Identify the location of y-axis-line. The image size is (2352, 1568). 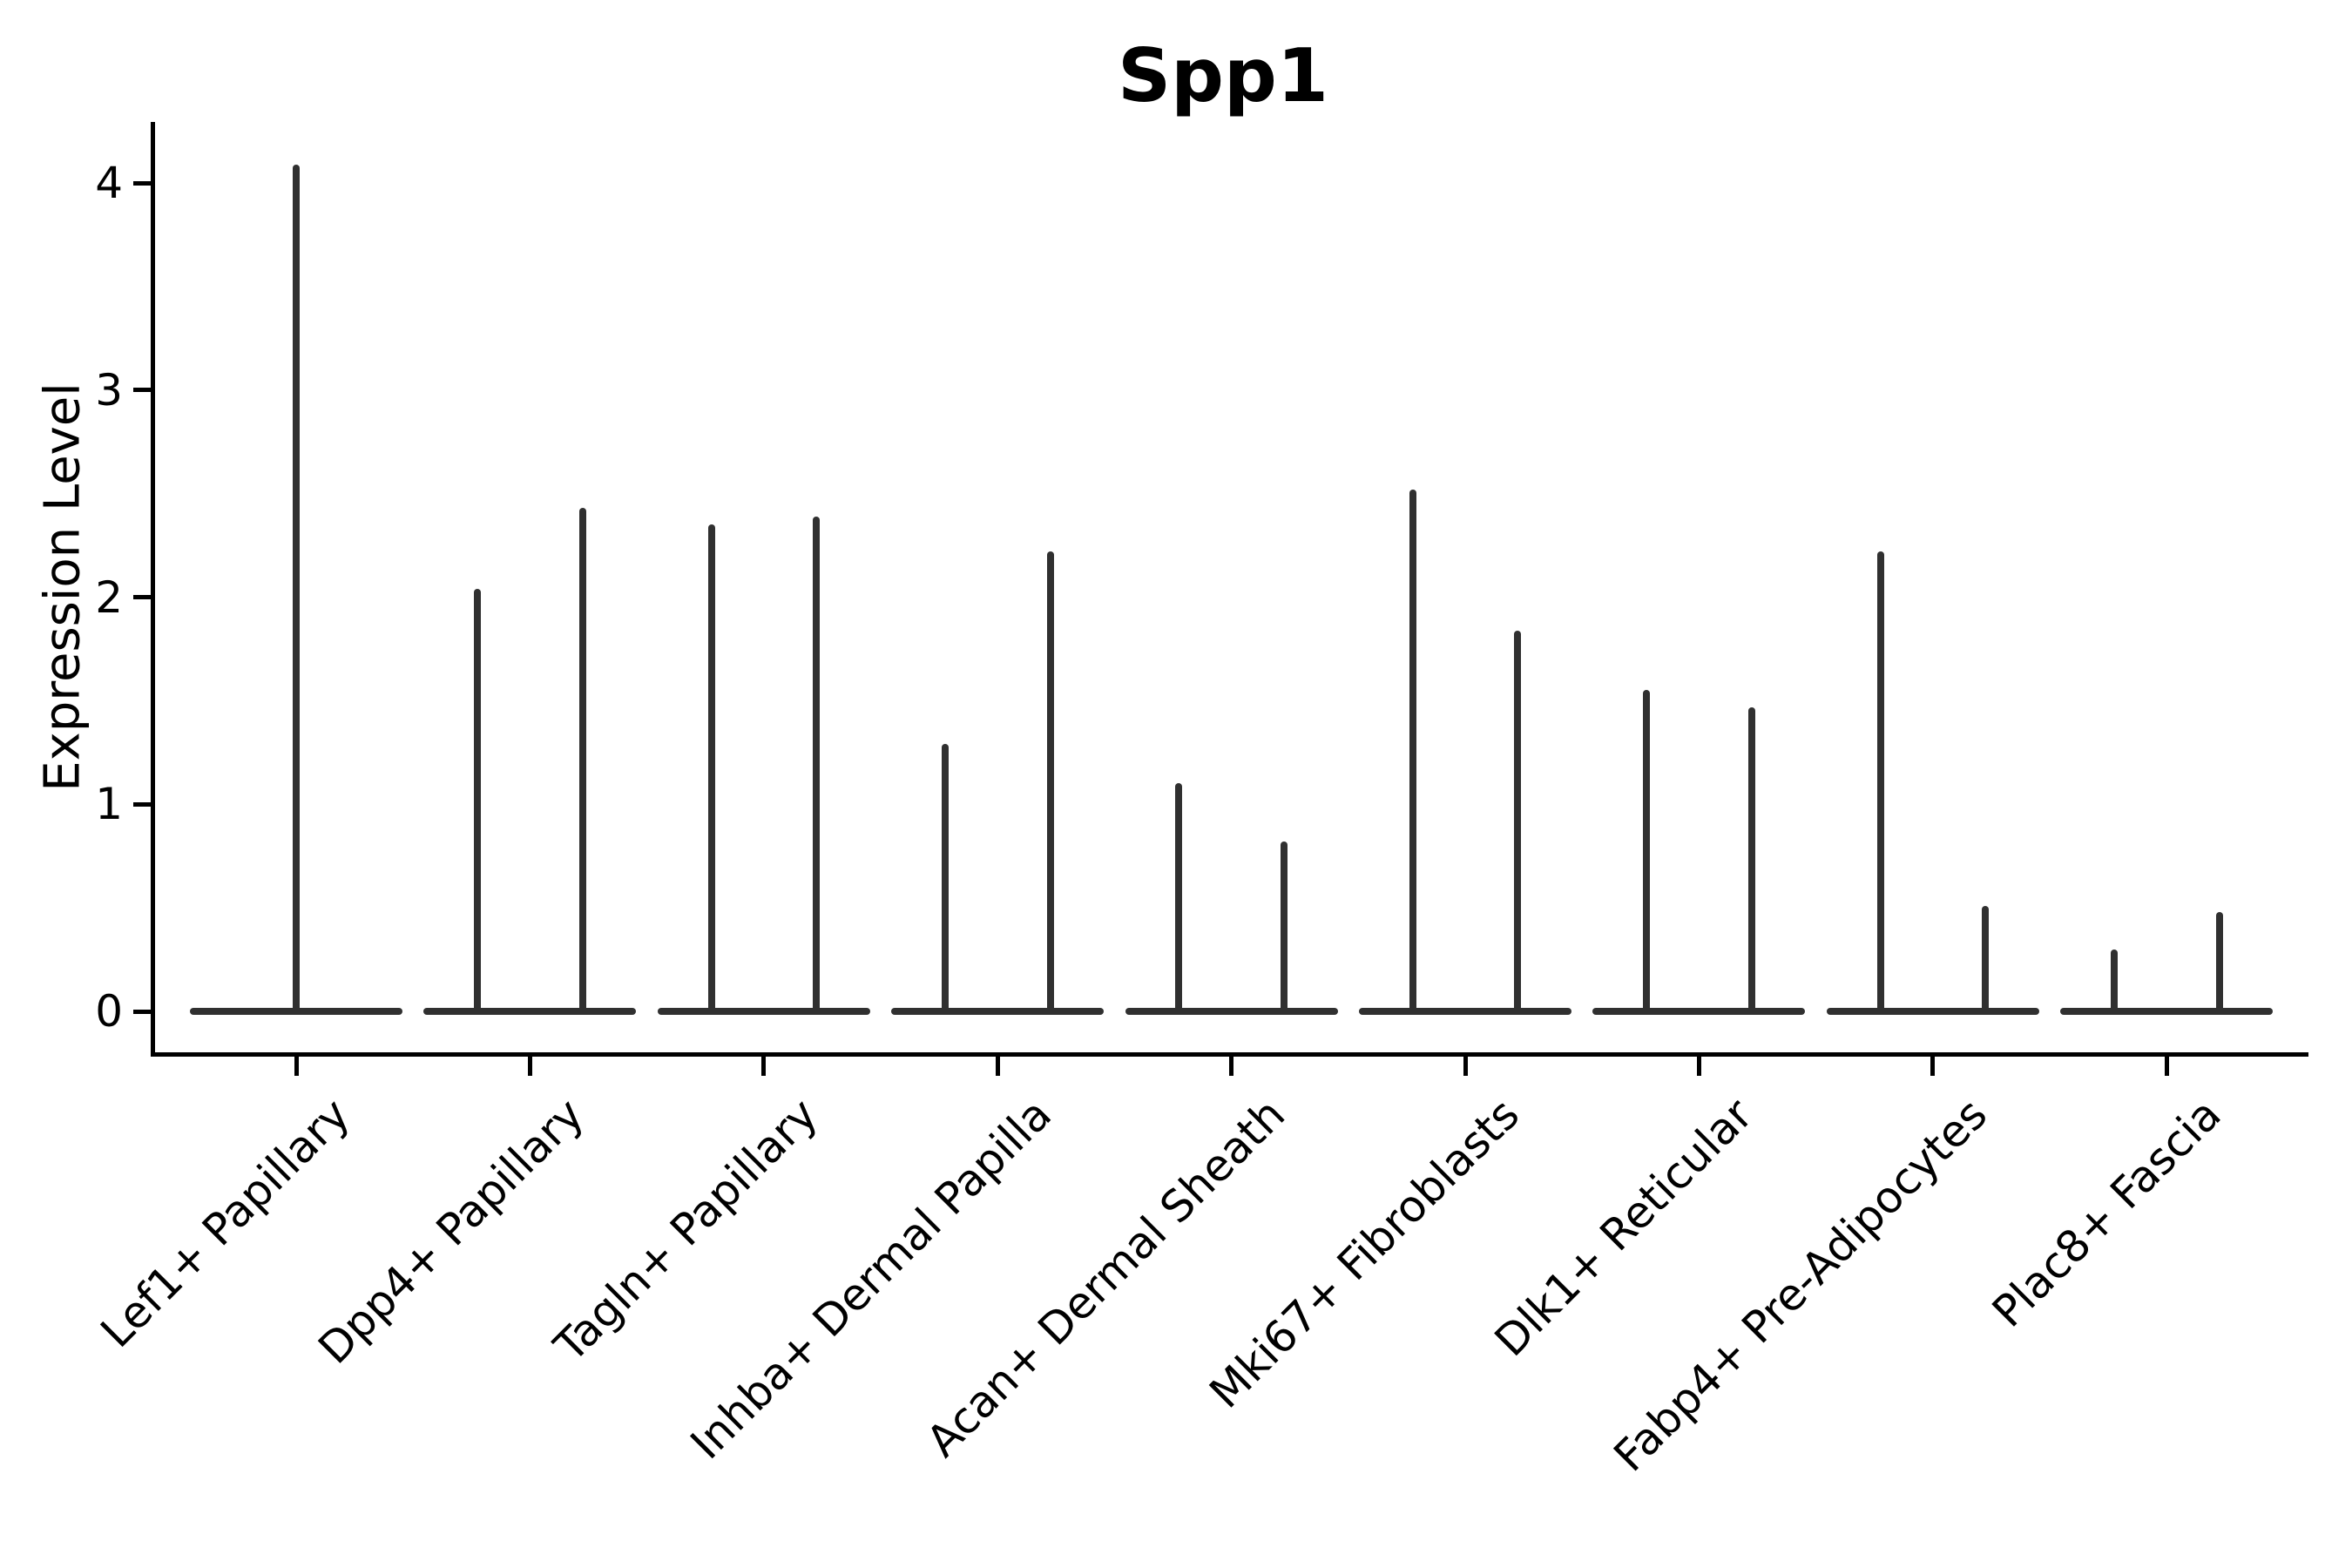
(153, 589).